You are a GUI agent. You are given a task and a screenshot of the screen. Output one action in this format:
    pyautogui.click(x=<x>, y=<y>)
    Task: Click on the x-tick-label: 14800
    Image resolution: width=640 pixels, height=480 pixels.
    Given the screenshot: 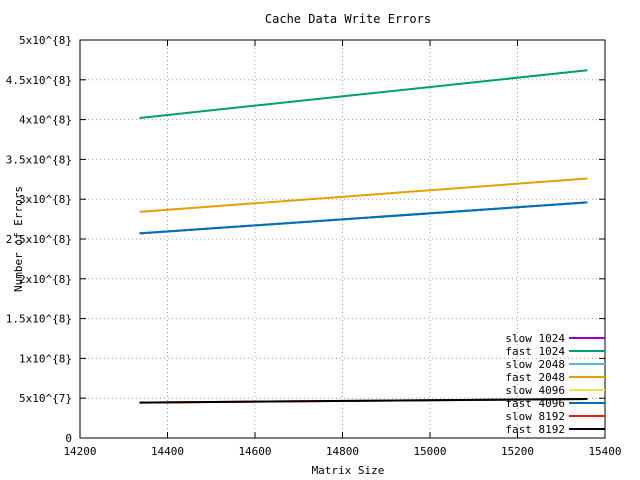 What is the action you would take?
    pyautogui.click(x=342, y=451)
    